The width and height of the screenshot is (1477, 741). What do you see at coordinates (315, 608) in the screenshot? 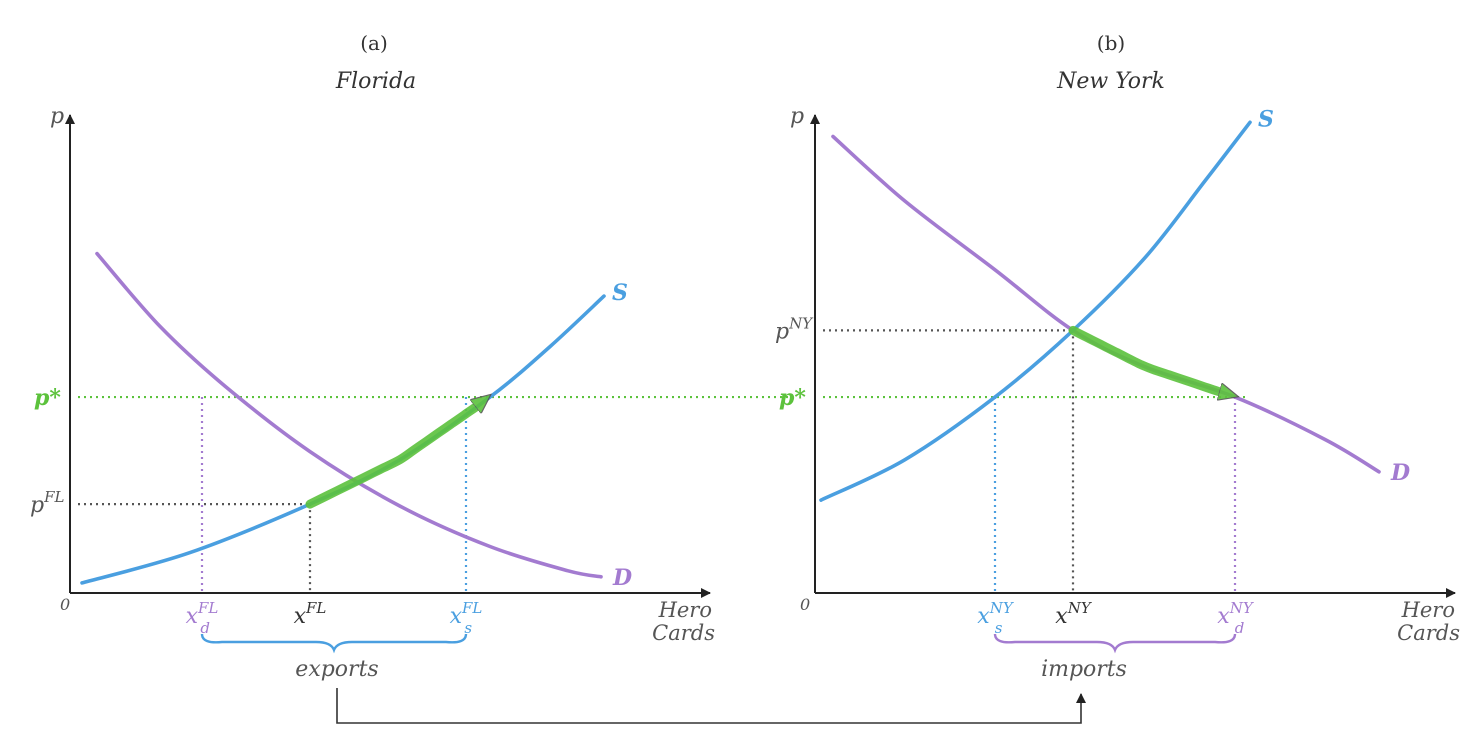
I see `qe-florida-sup: FL` at bounding box center [315, 608].